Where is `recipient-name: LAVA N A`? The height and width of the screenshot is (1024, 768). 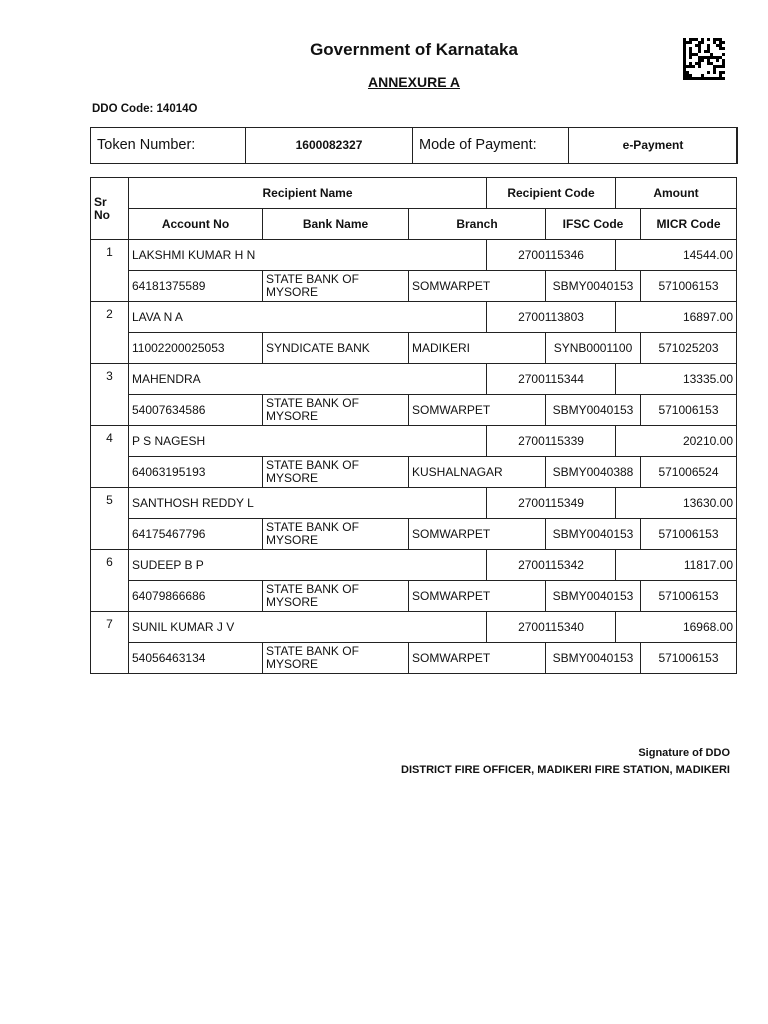 recipient-name: LAVA N A is located at coordinates (307, 317).